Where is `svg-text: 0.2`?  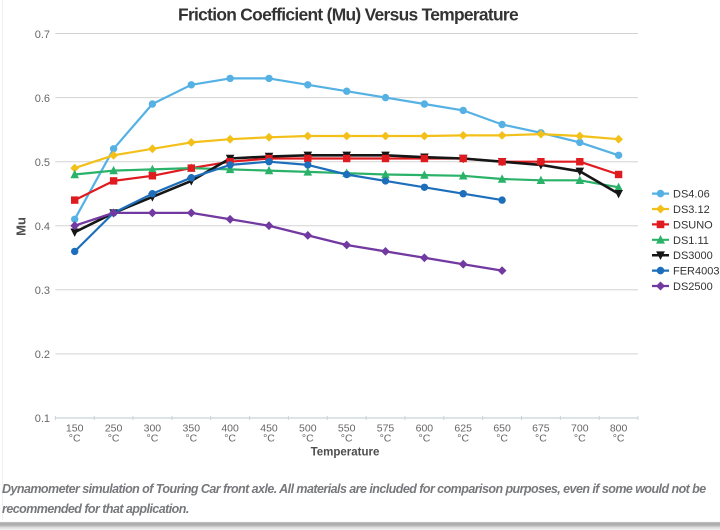 svg-text: 0.2 is located at coordinates (42, 355).